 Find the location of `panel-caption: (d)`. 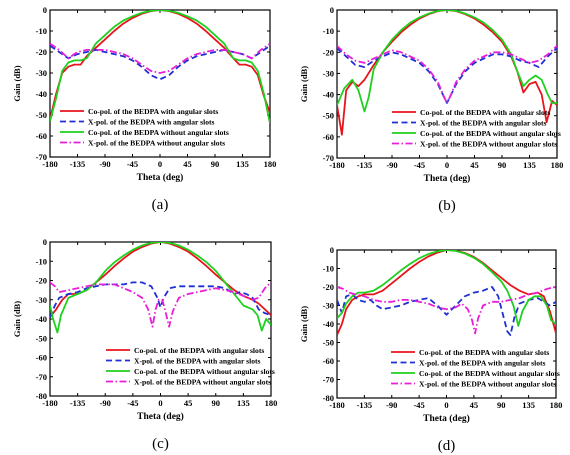

panel-caption: (d) is located at coordinates (447, 446).